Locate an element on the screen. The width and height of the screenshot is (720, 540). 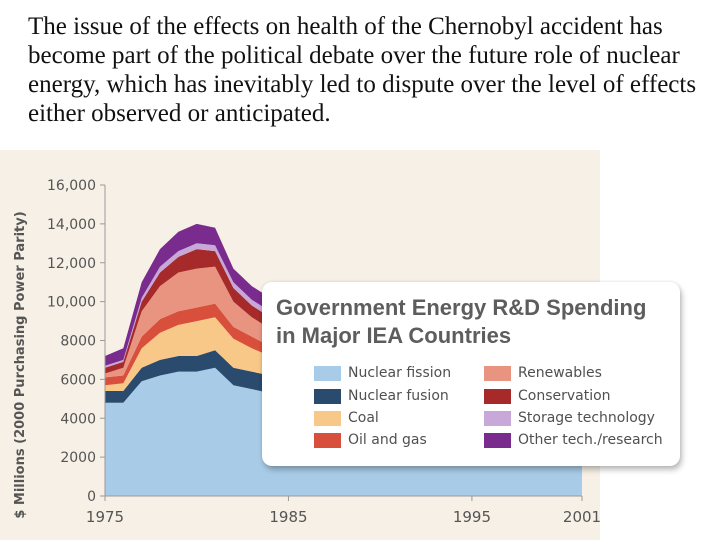
y-tick-label: 0 is located at coordinates (91, 497).